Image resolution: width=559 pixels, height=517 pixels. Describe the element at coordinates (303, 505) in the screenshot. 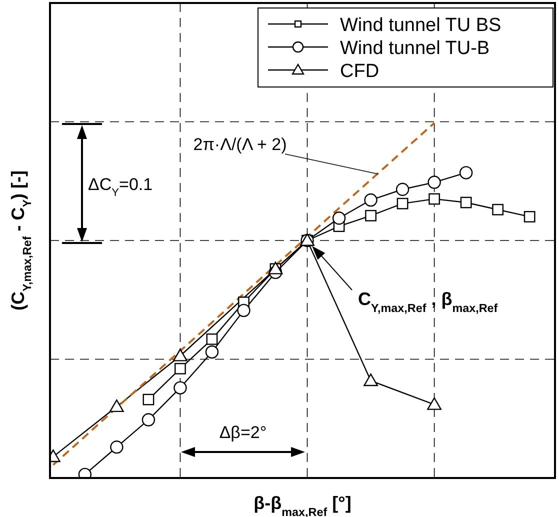

I see `x-axis-title: β-β$_{max,Ref}$ [°]` at that location.